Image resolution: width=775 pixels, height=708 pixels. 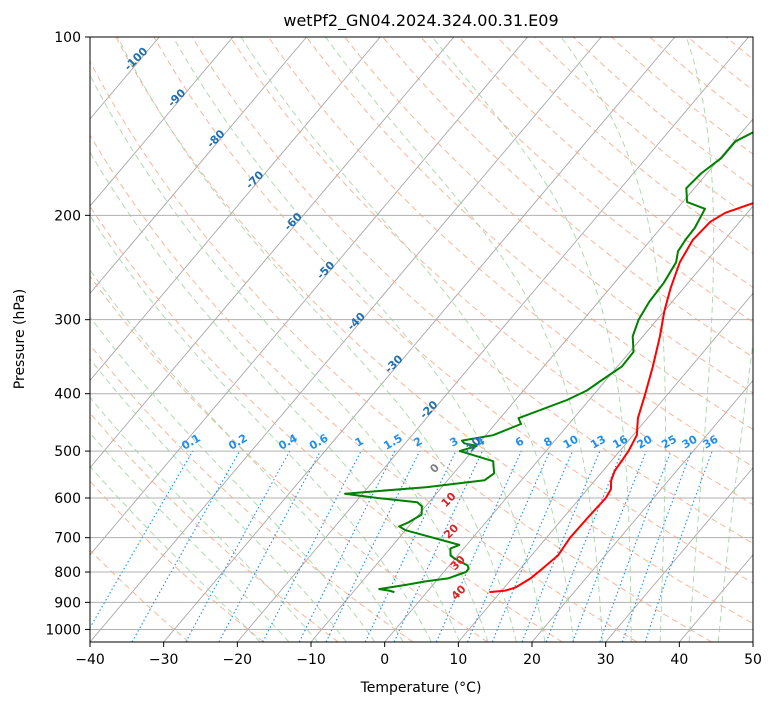 What do you see at coordinates (679, 660) in the screenshot?
I see `x-tick-label: 40` at bounding box center [679, 660].